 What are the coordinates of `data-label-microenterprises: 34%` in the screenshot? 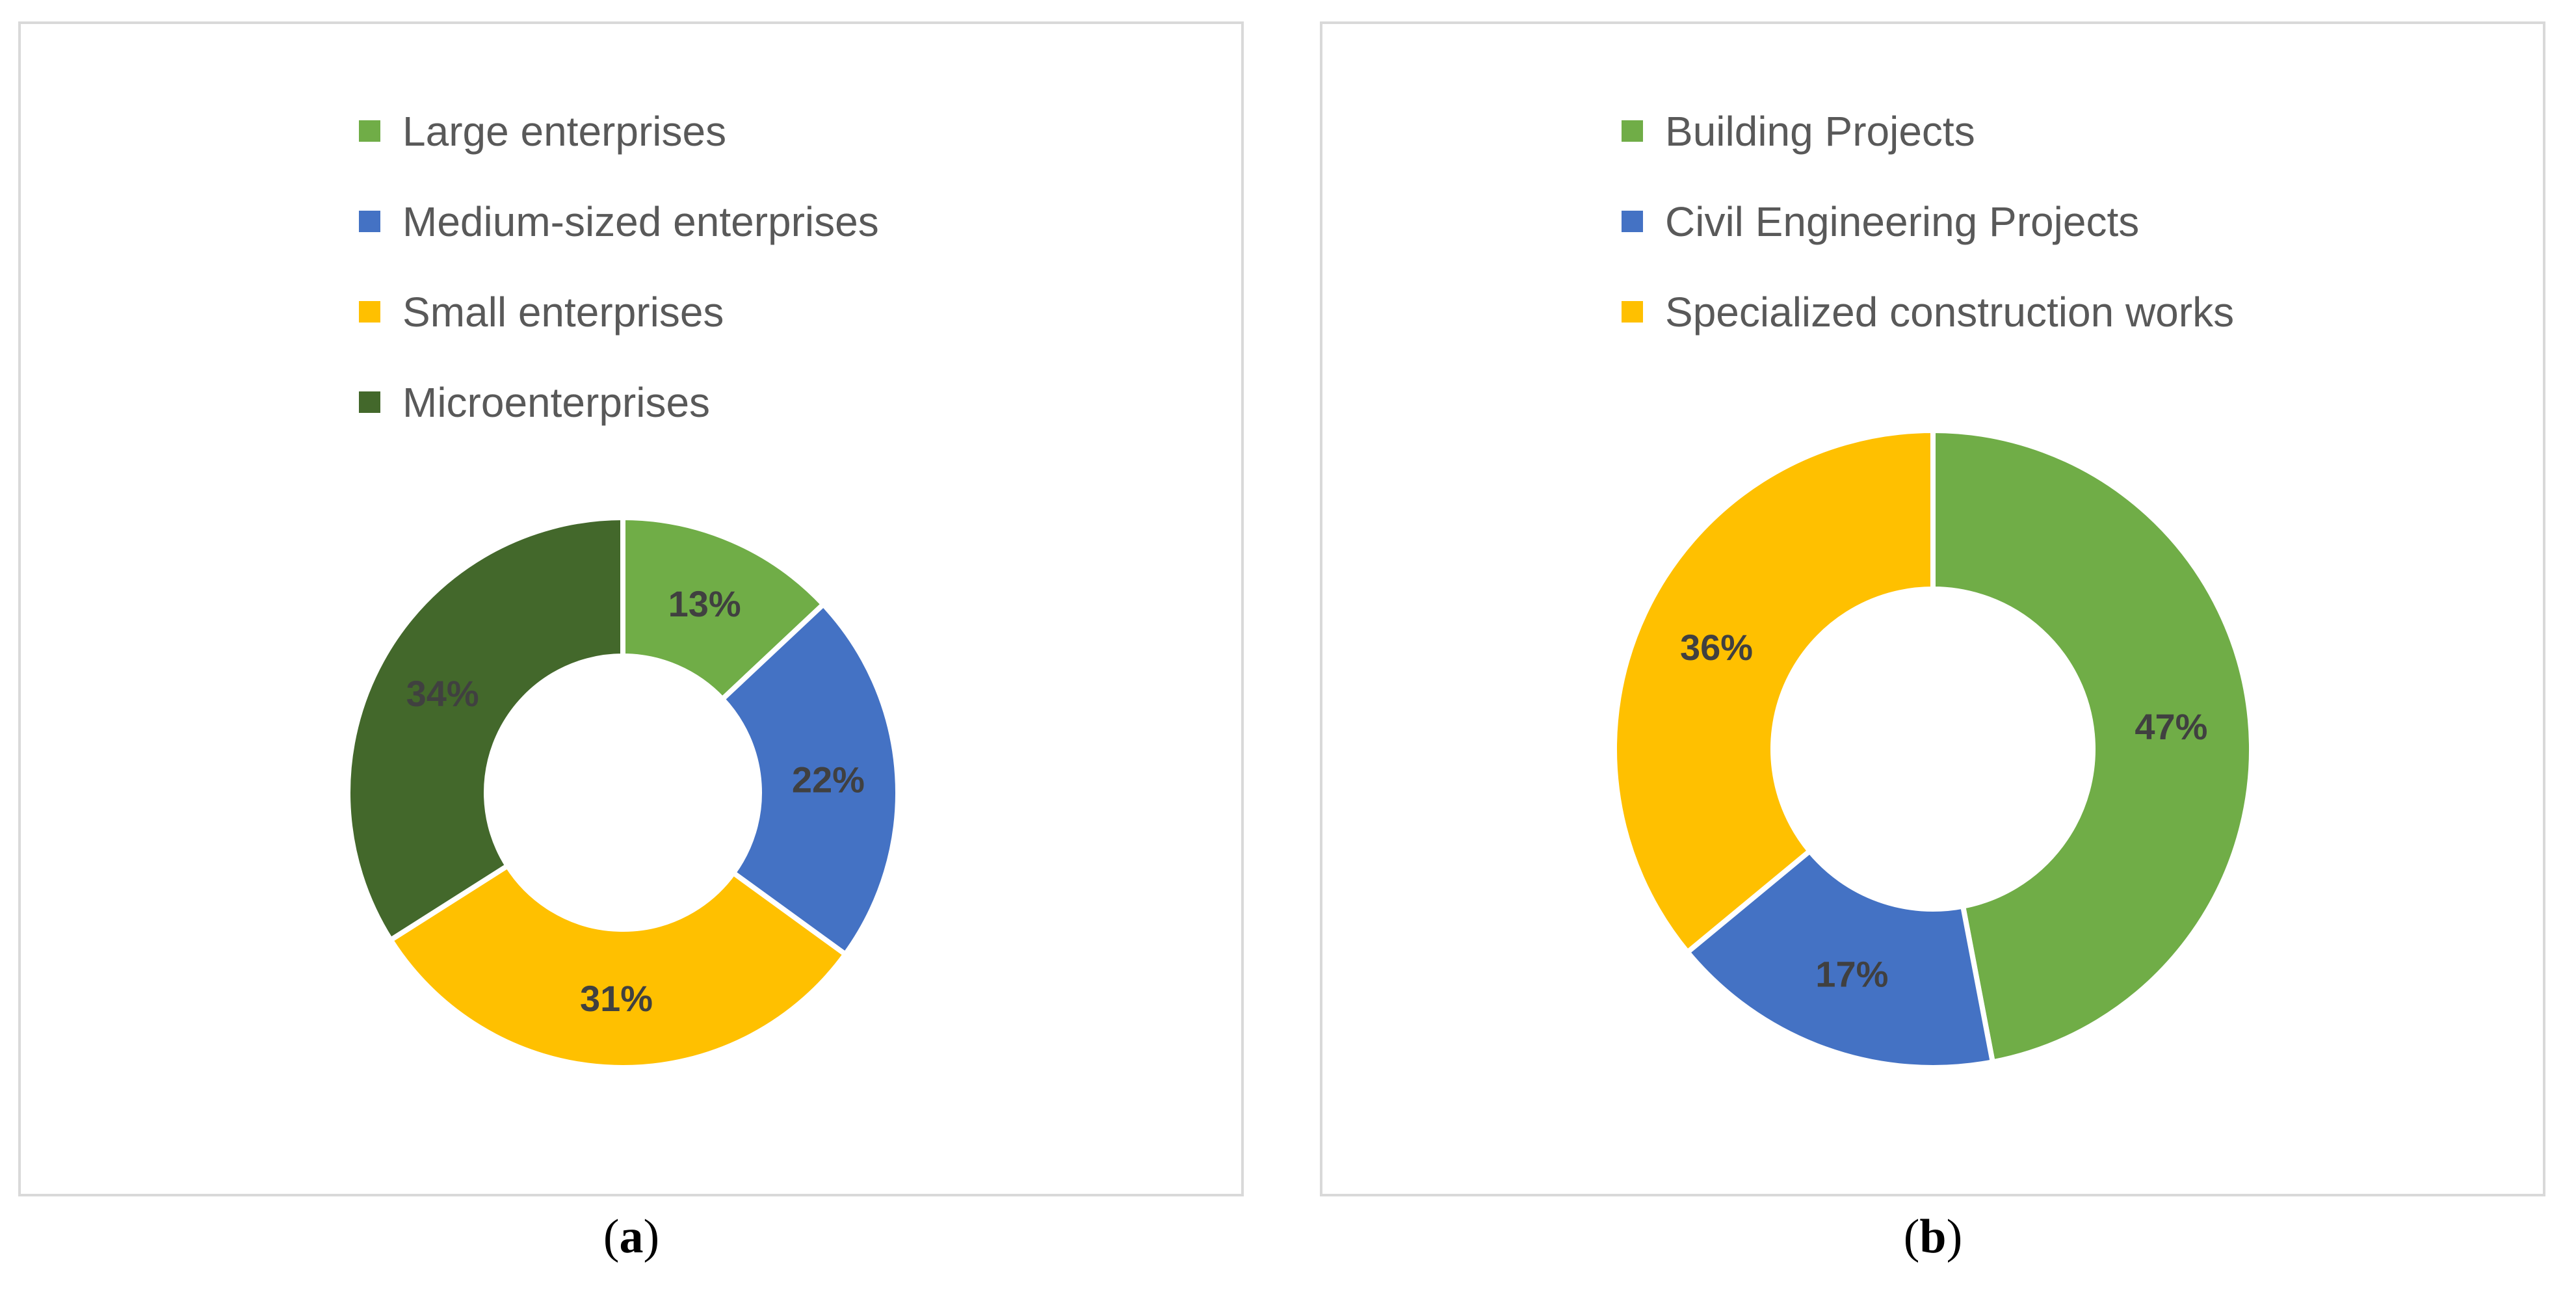 It's located at (442, 693).